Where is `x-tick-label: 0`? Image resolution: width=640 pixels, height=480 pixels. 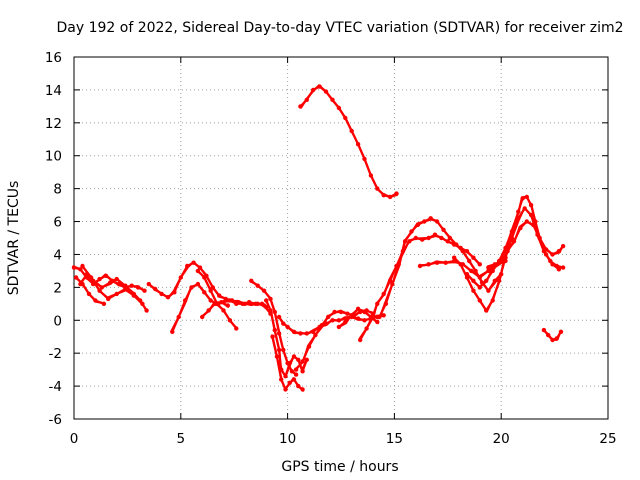 x-tick-label: 0 is located at coordinates (74, 439).